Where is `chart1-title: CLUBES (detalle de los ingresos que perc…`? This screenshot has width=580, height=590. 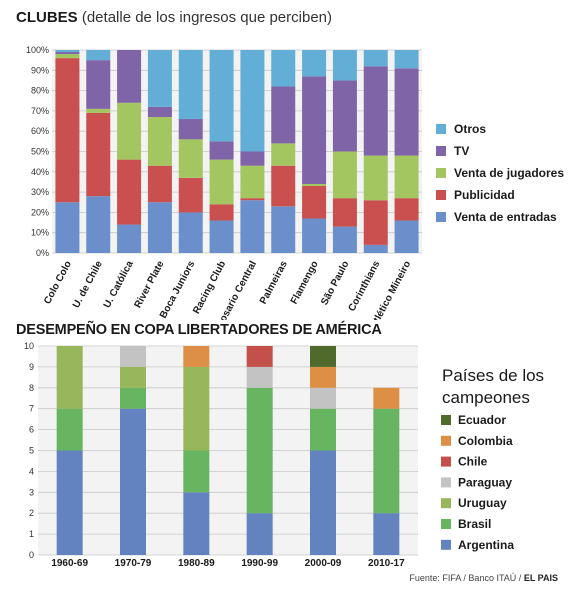
chart1-title: CLUBES (detalle de los ingresos que perc… is located at coordinates (174, 17).